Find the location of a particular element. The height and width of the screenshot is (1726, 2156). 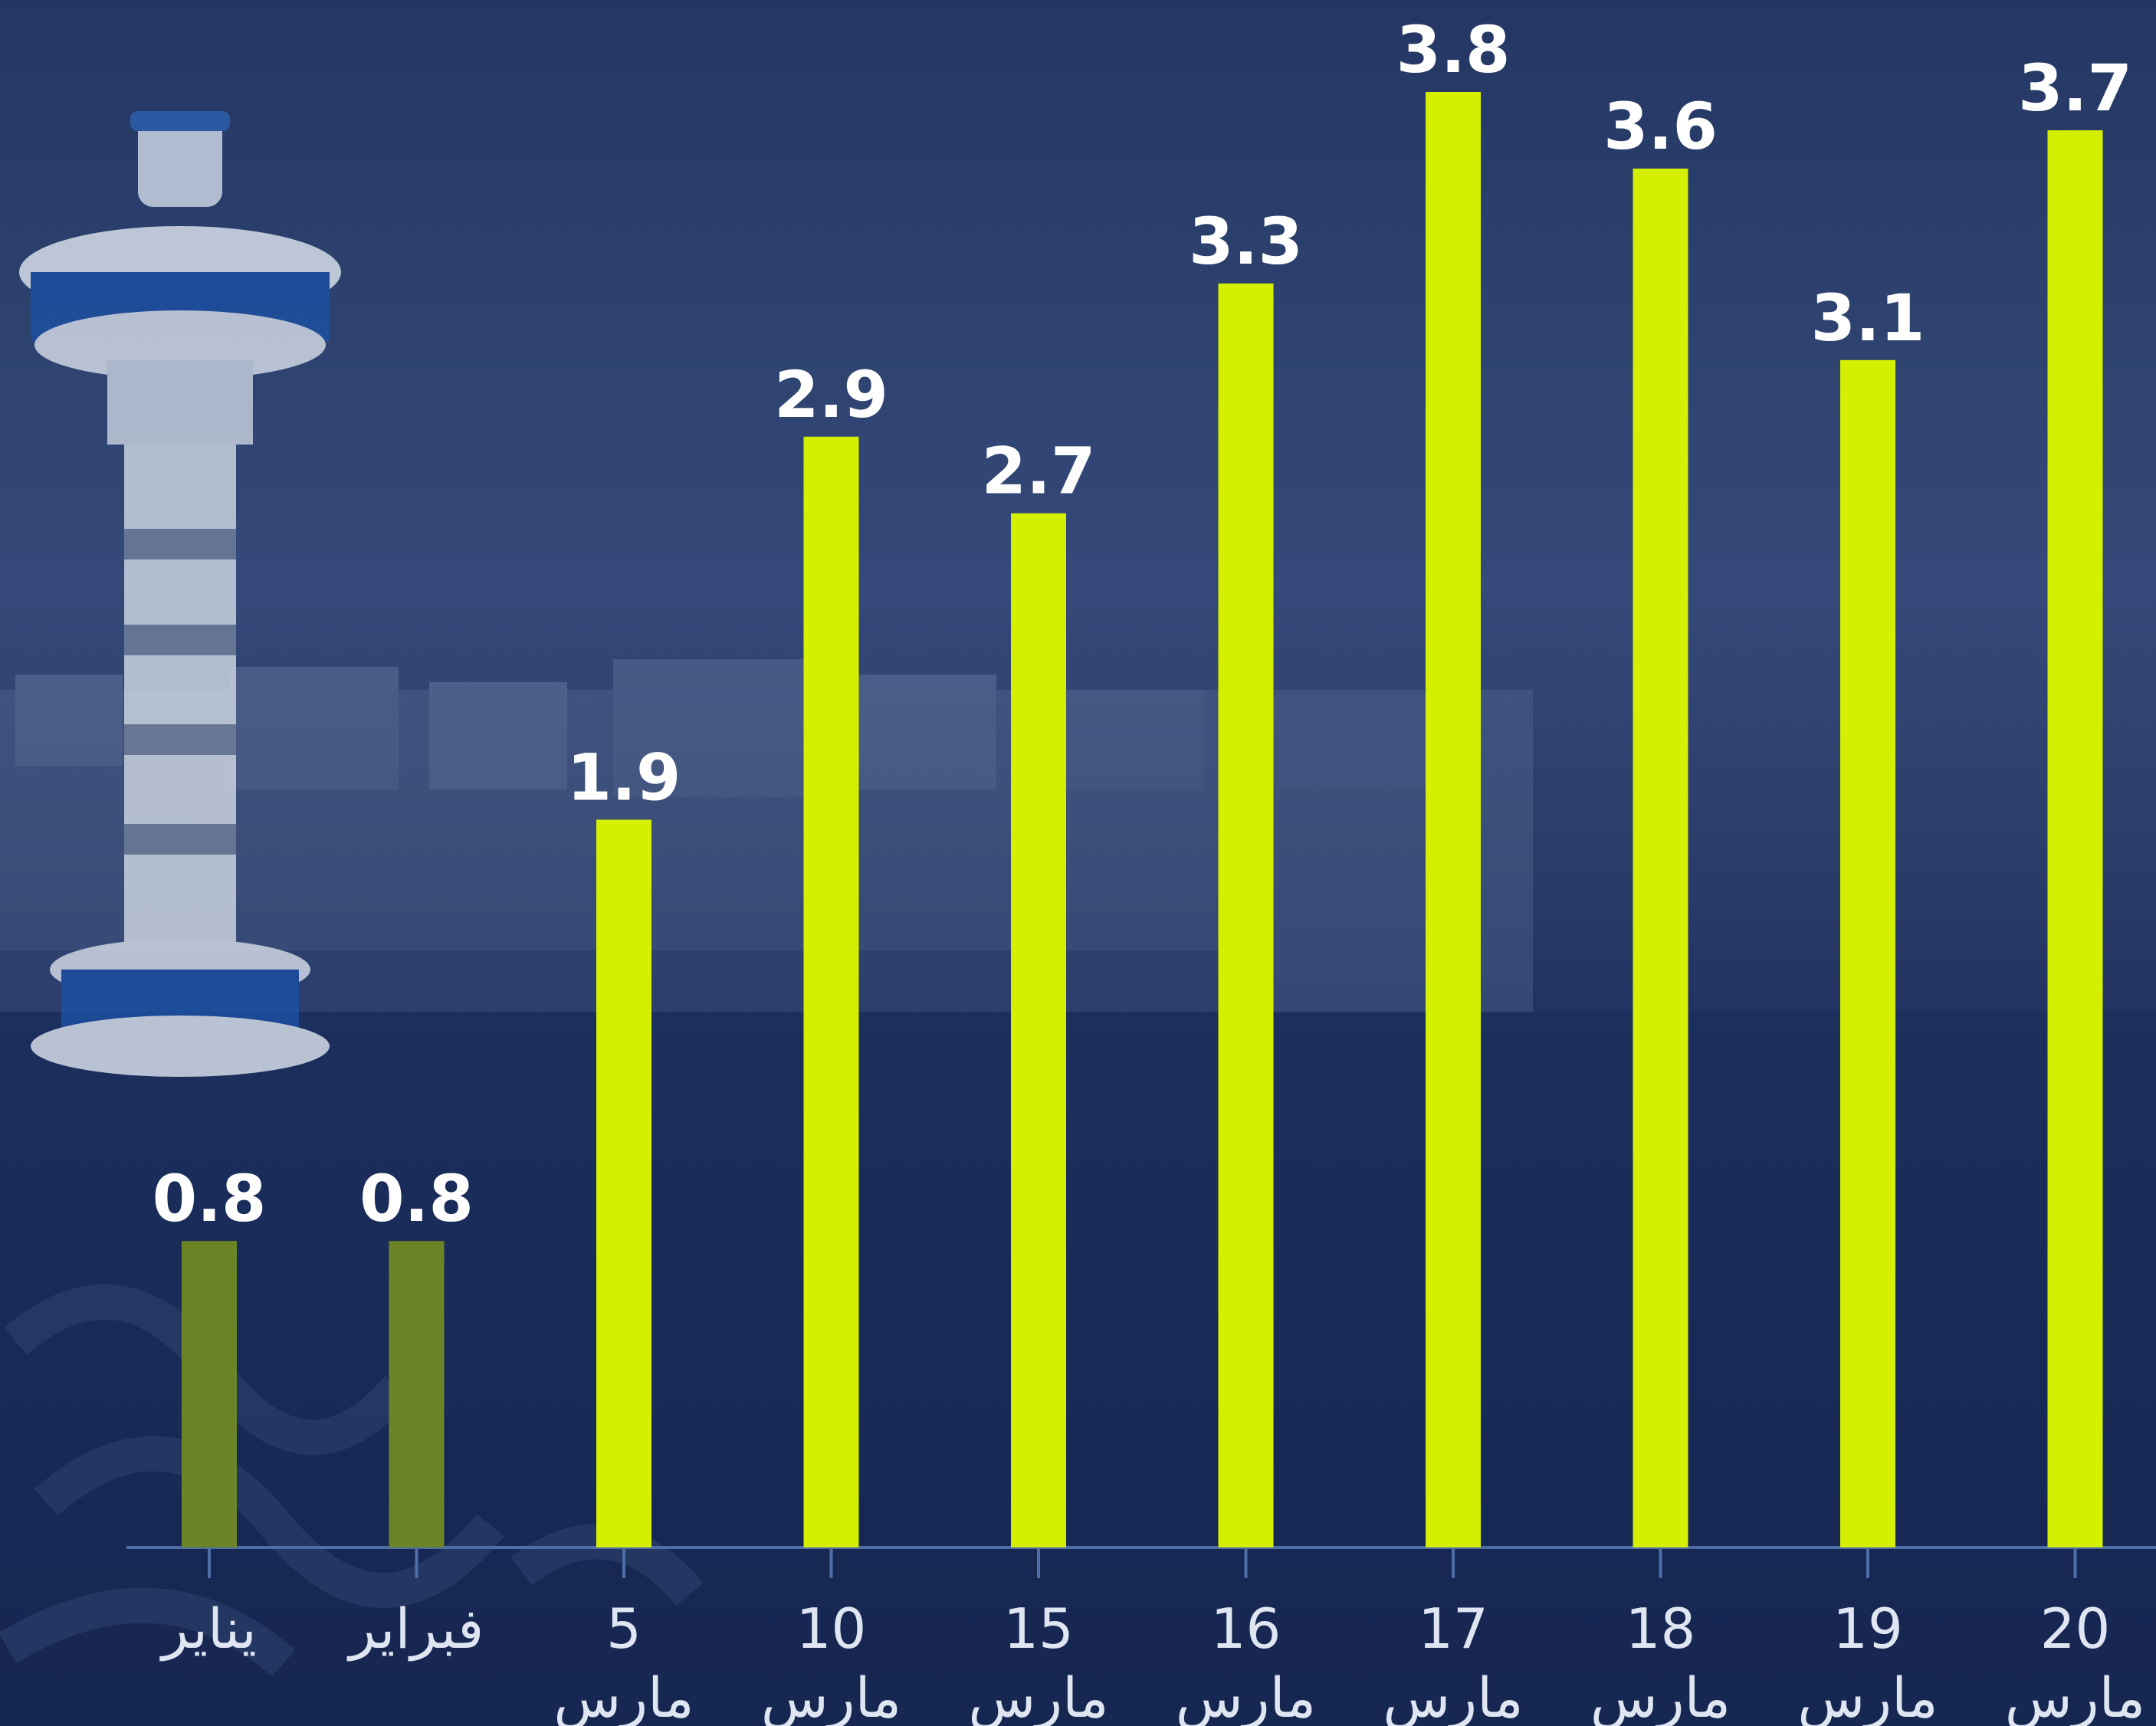

value-label-7: 3.6 is located at coordinates (1661, 126).